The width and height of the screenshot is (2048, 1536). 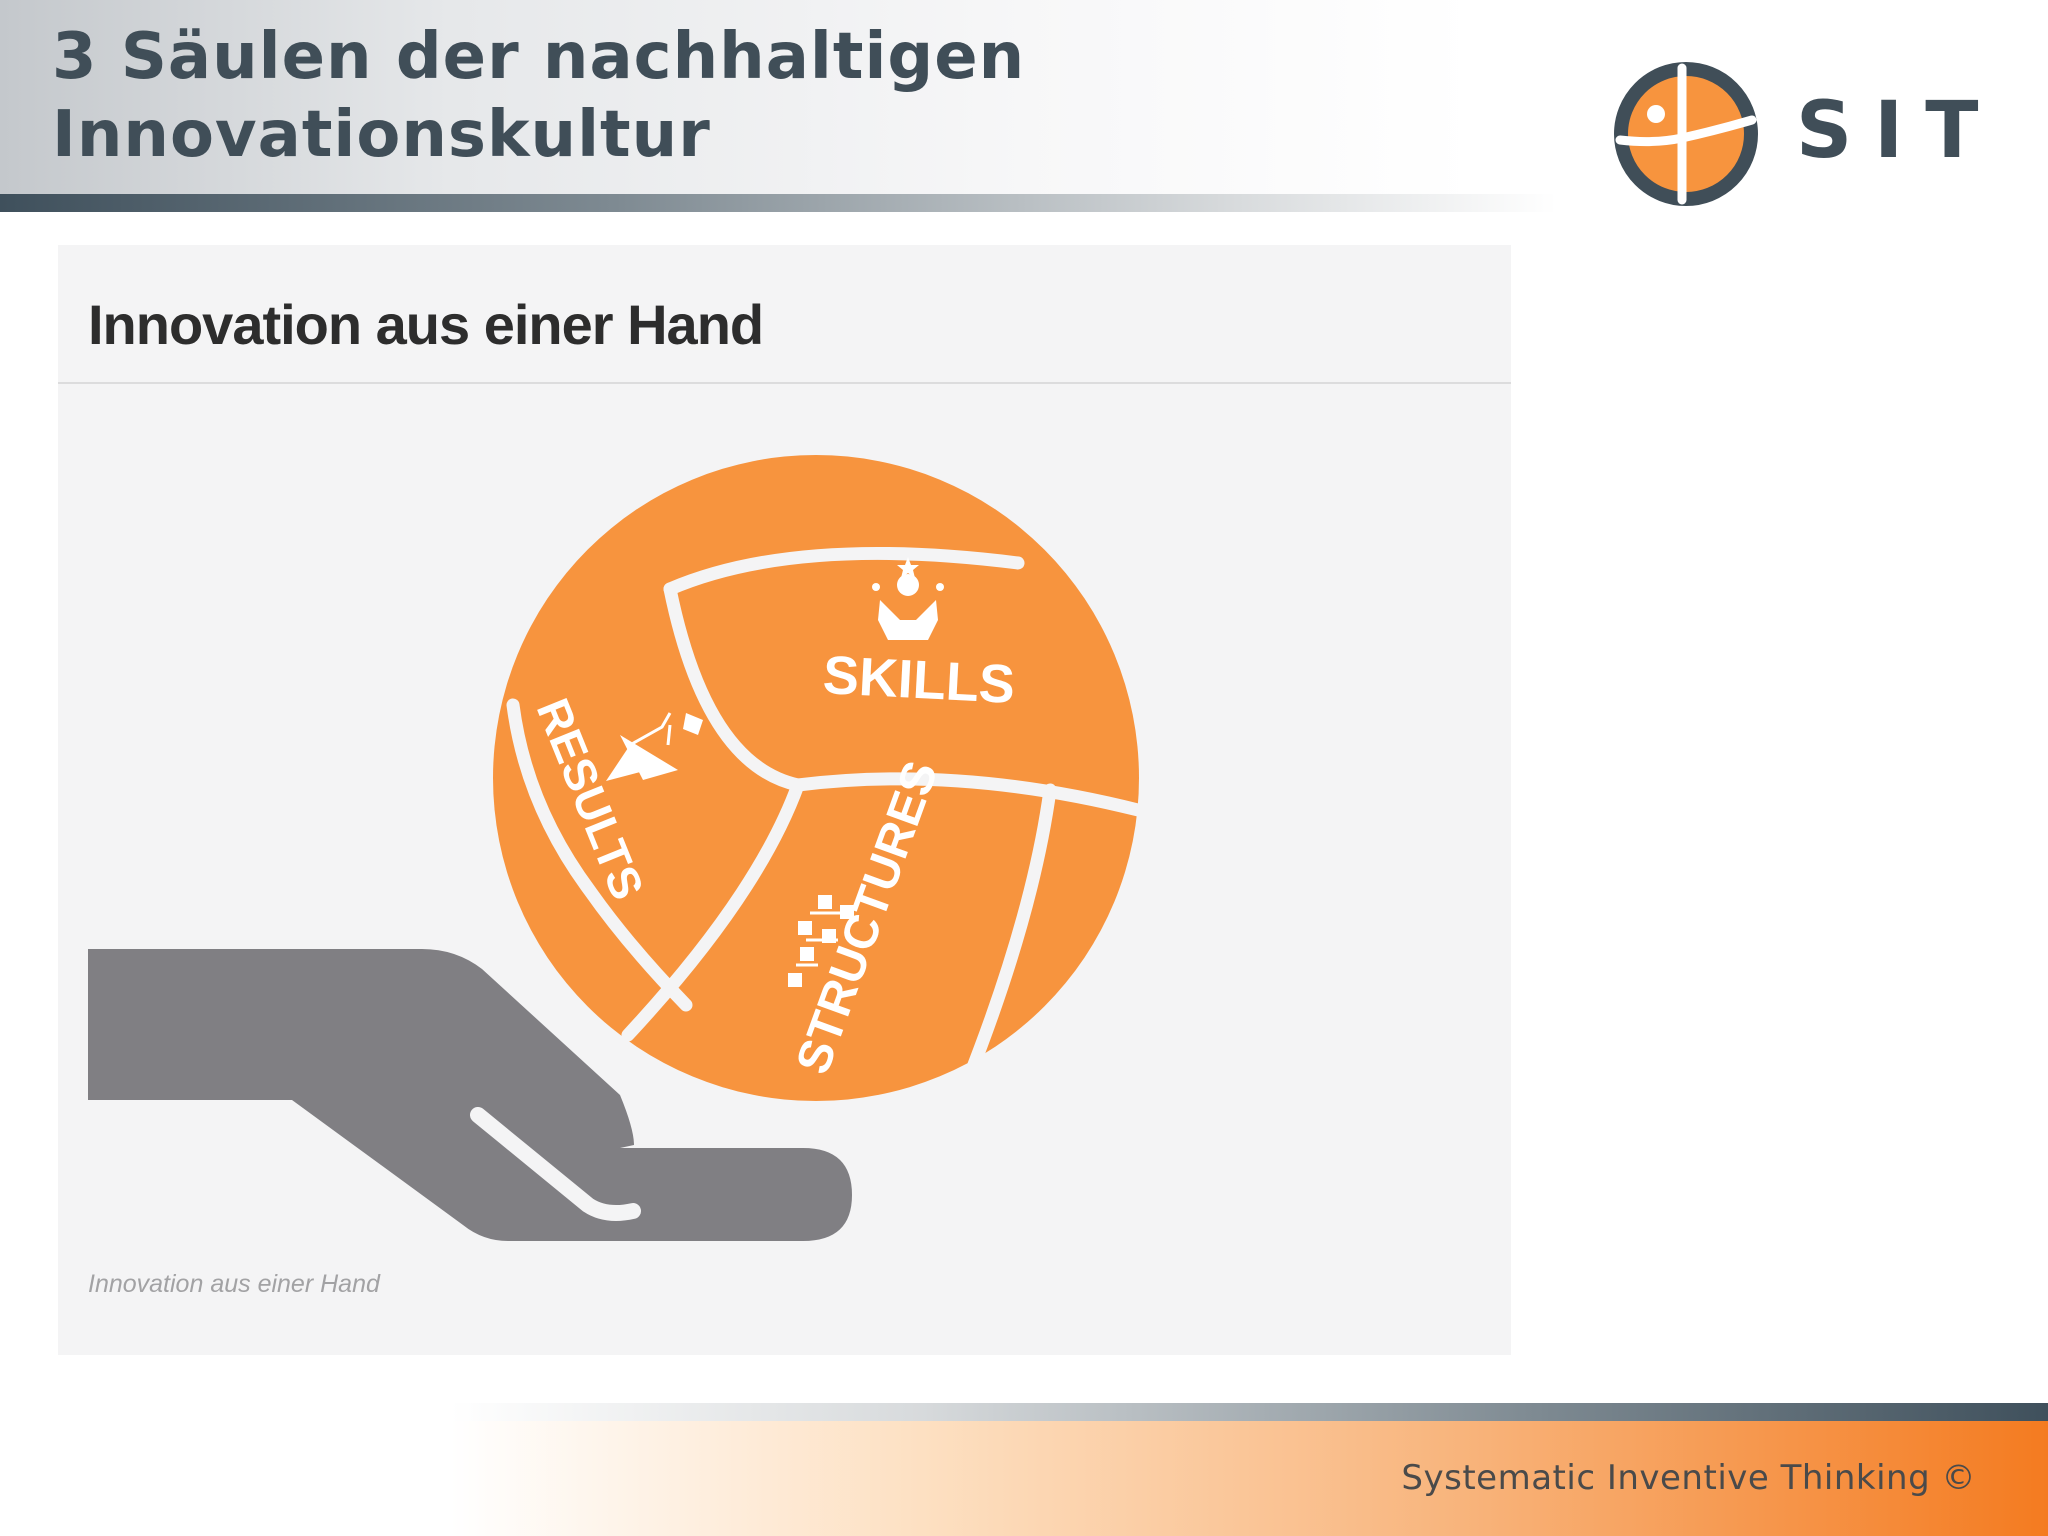 I want to click on results-mountain-flag-icon, so click(x=654, y=746).